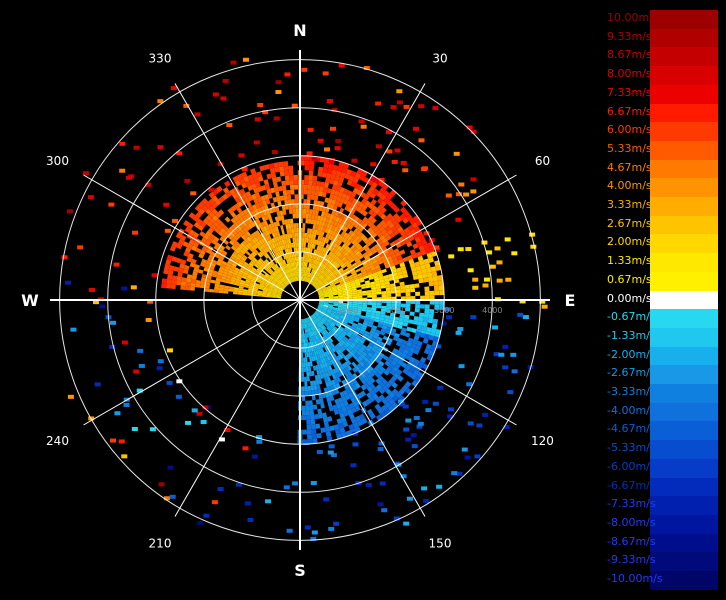  What do you see at coordinates (684, 94) in the screenshot?
I see `colorbar-swatch` at bounding box center [684, 94].